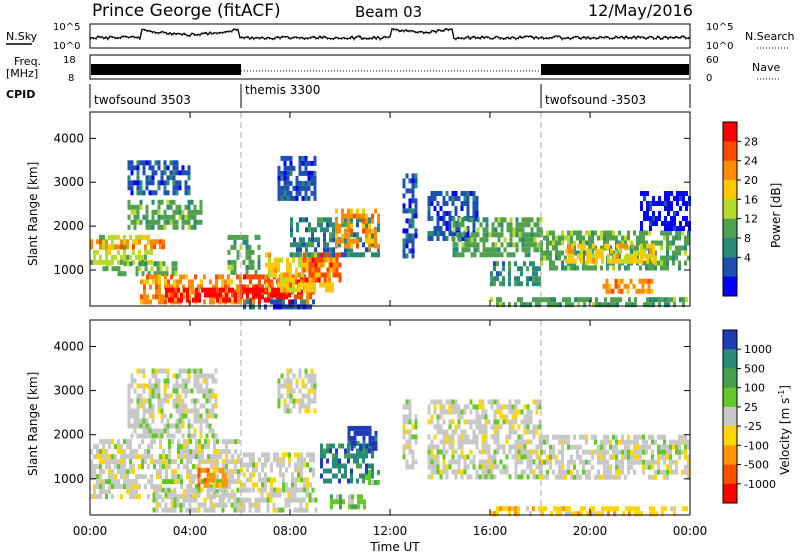  What do you see at coordinates (747, 257) in the screenshot?
I see `power-colorbar-tick: 4` at bounding box center [747, 257].